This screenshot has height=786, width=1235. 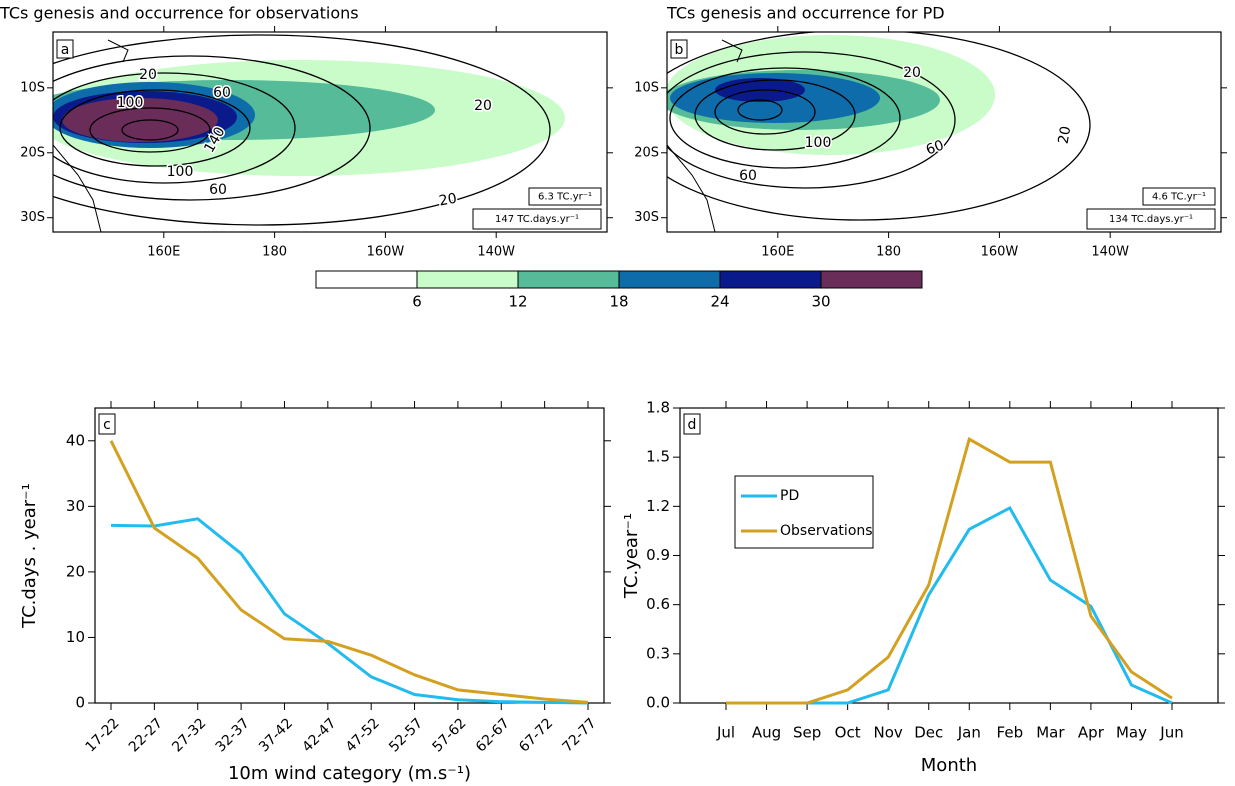 What do you see at coordinates (75, 571) in the screenshot?
I see `y-tick-label: 20` at bounding box center [75, 571].